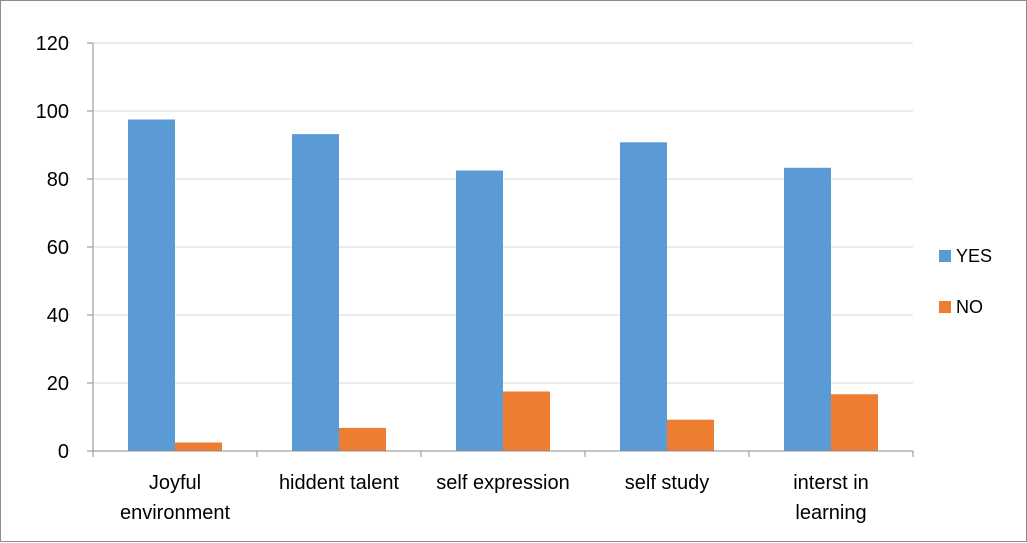  I want to click on category-label: self expression, so click(502, 483).